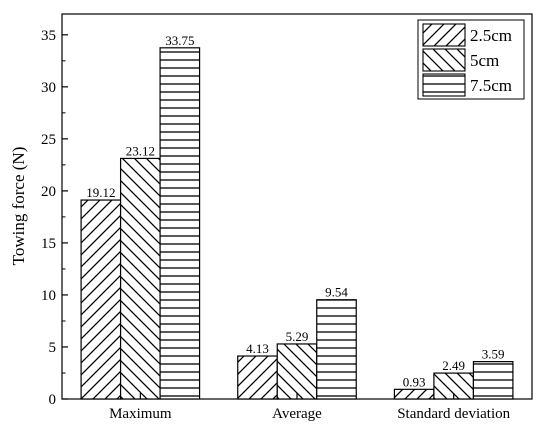 The image size is (550, 438). What do you see at coordinates (140, 150) in the screenshot?
I see `data-label: 23.12` at bounding box center [140, 150].